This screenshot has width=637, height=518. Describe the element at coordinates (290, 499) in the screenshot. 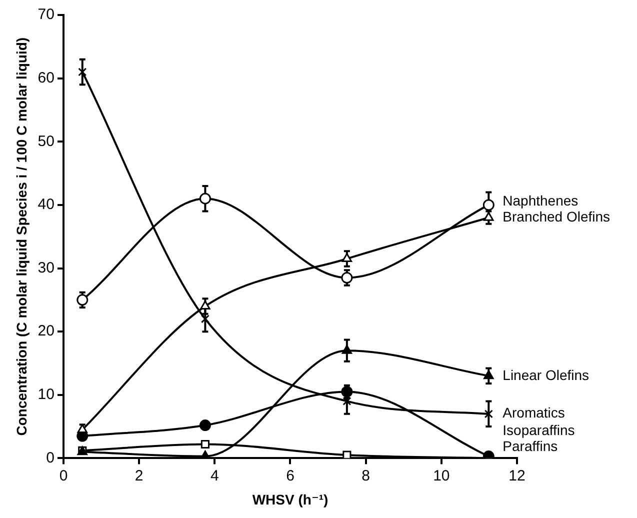

I see `x-axis-title: WHSV (h⁻¹)` at that location.